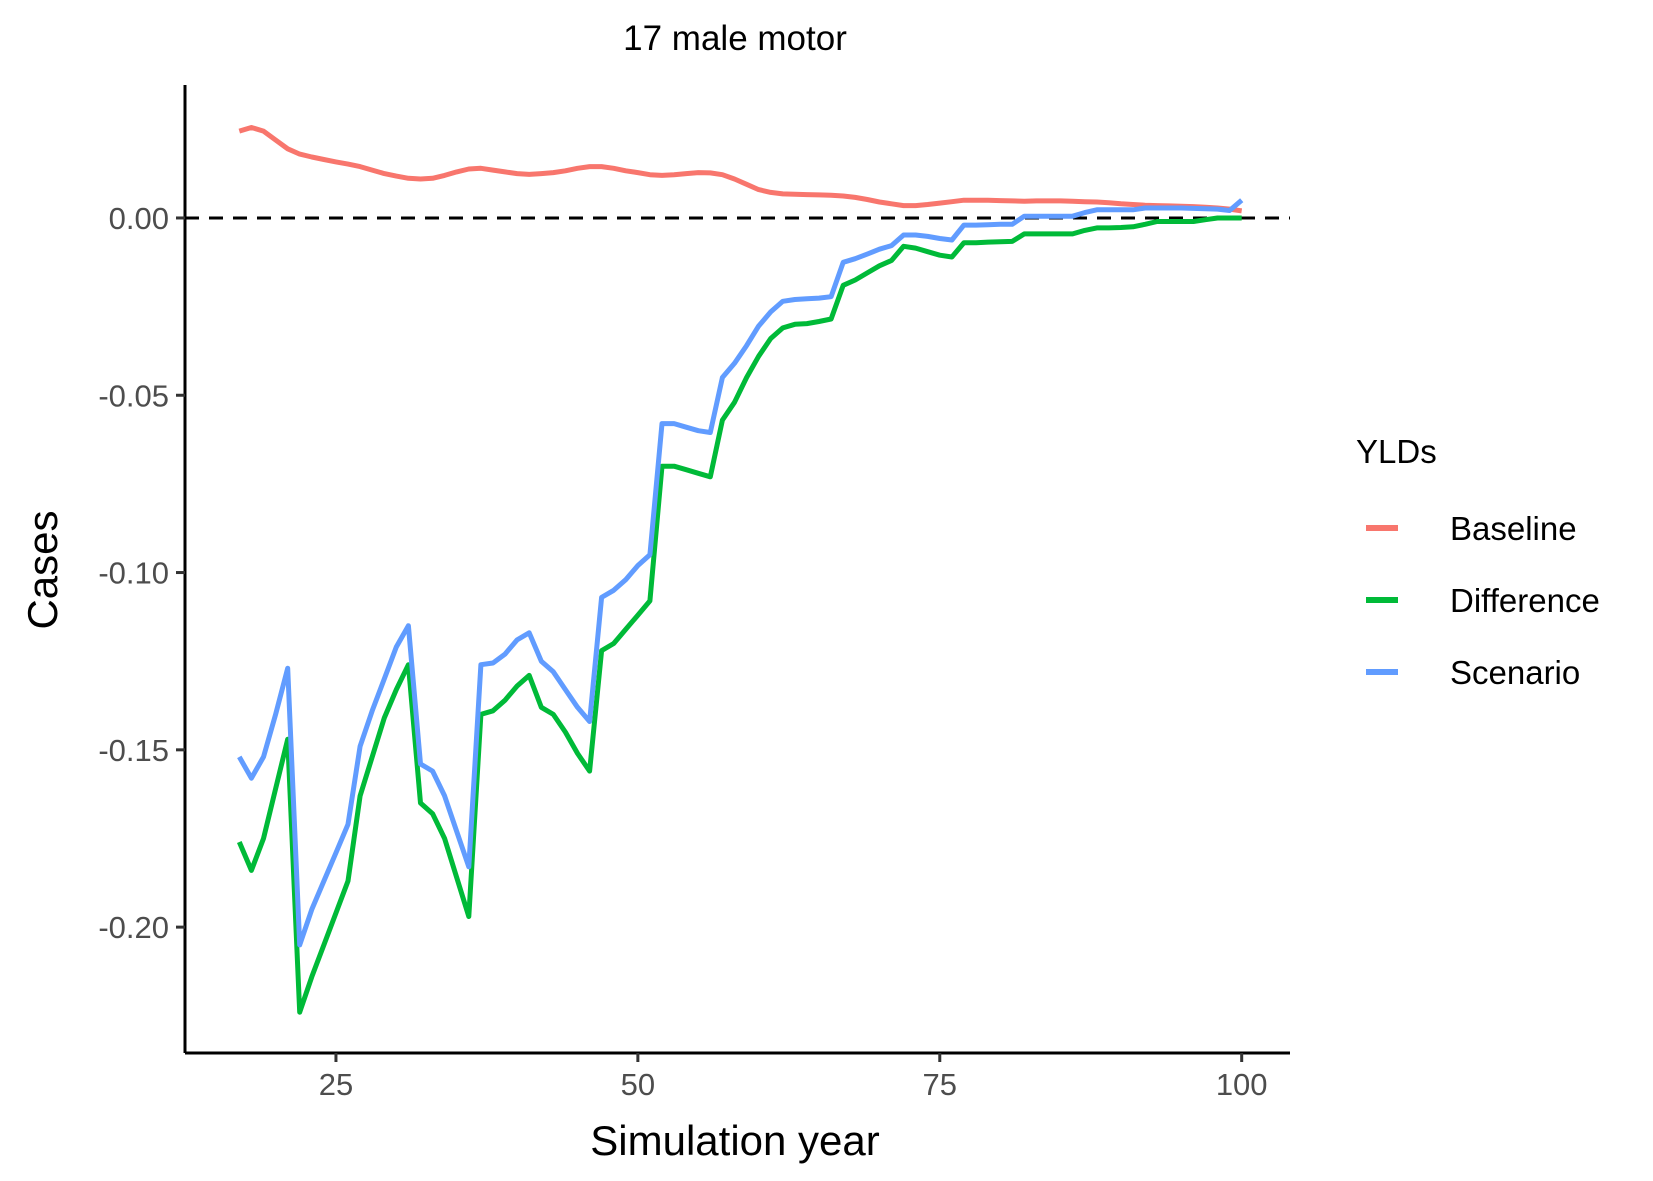 The height and width of the screenshot is (1181, 1653). What do you see at coordinates (42, 569) in the screenshot?
I see `y-axis-title: Cases` at bounding box center [42, 569].